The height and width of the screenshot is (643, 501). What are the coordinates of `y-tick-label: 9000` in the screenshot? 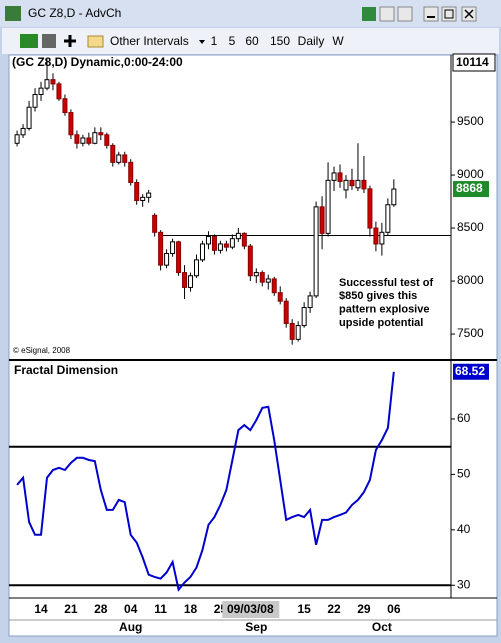 It's located at (470, 174).